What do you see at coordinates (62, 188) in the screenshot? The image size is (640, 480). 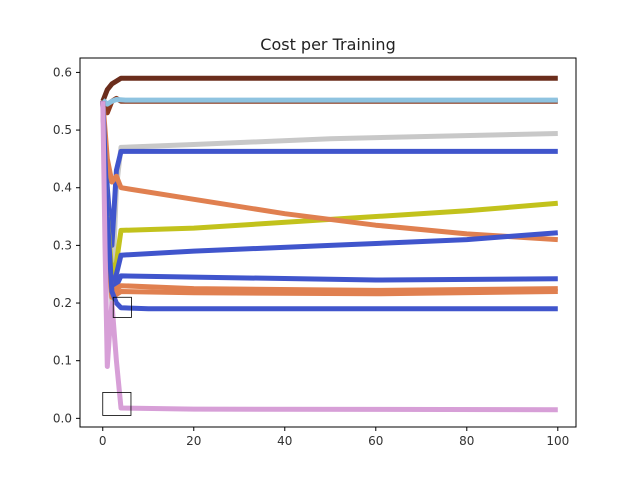 I see `y-tick-label: 0.4` at bounding box center [62, 188].